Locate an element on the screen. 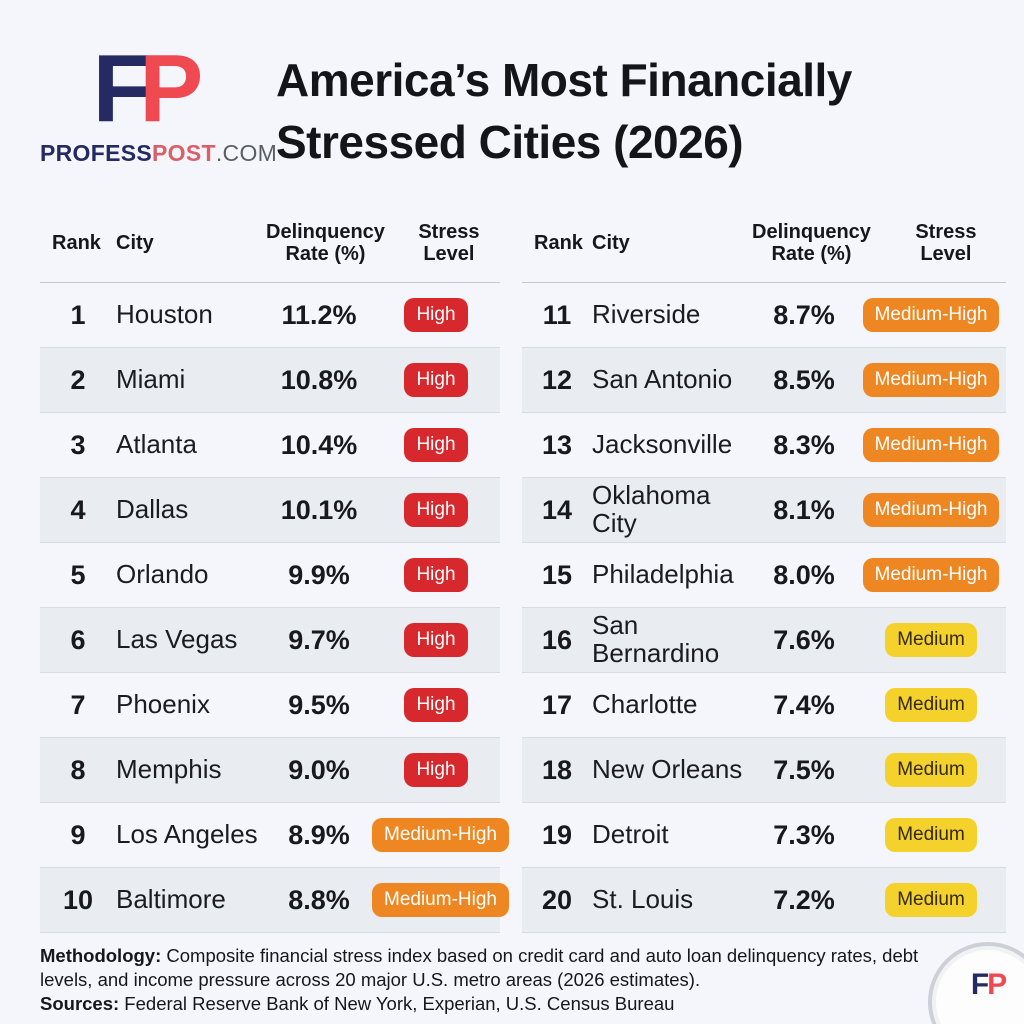 The width and height of the screenshot is (1024, 1024). rate-cell: 9.0% is located at coordinates (319, 769).